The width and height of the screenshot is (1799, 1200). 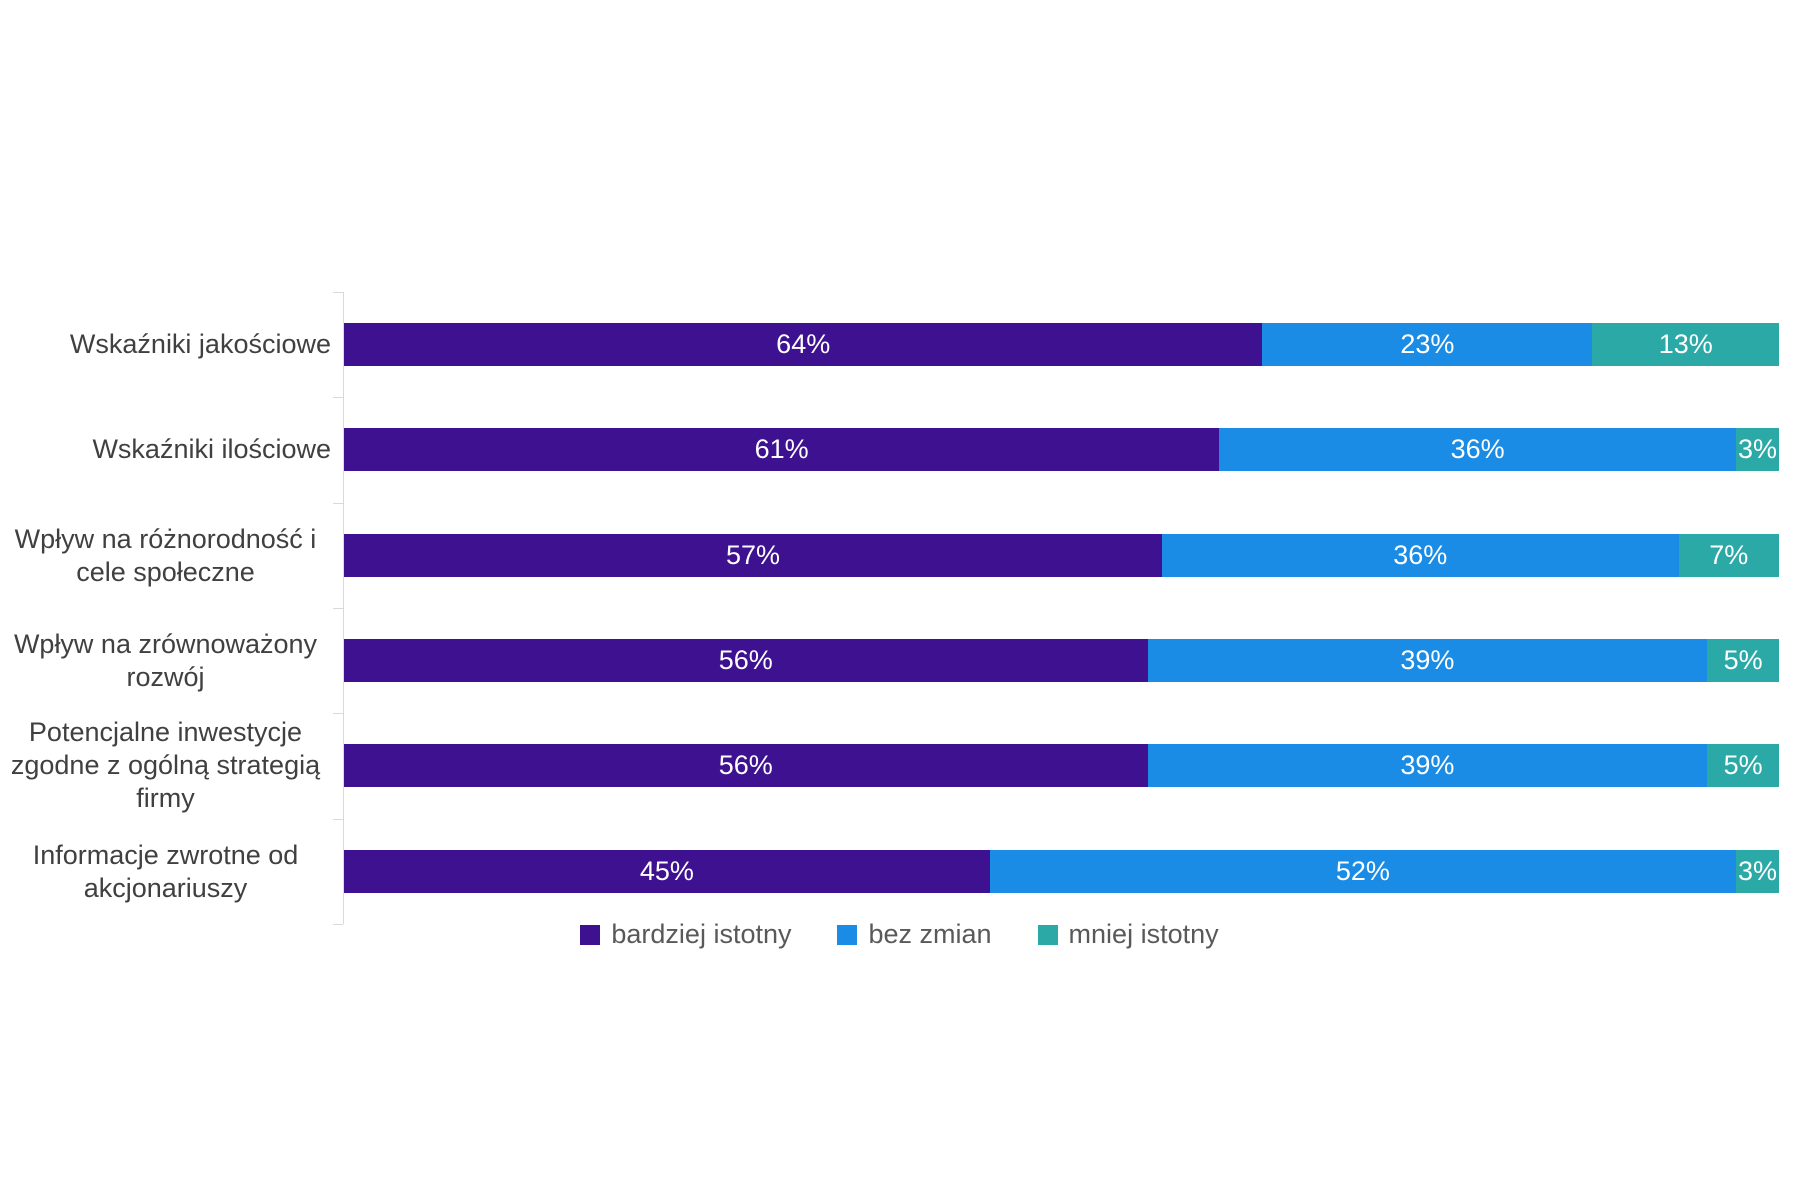 I want to click on value-label: 45%, so click(x=666, y=871).